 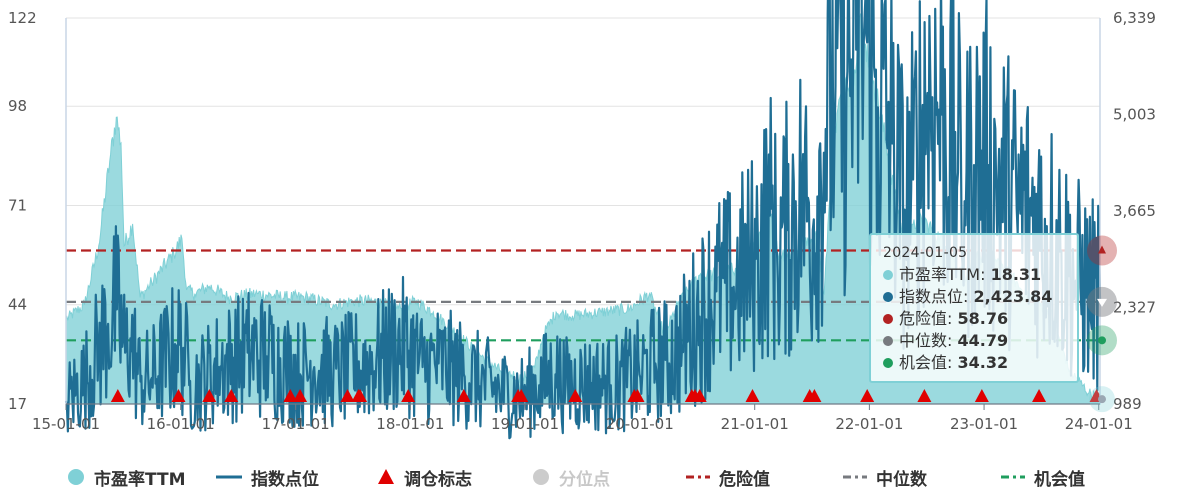 I want to click on x-tick-label: 16-01-01, so click(x=181, y=424).